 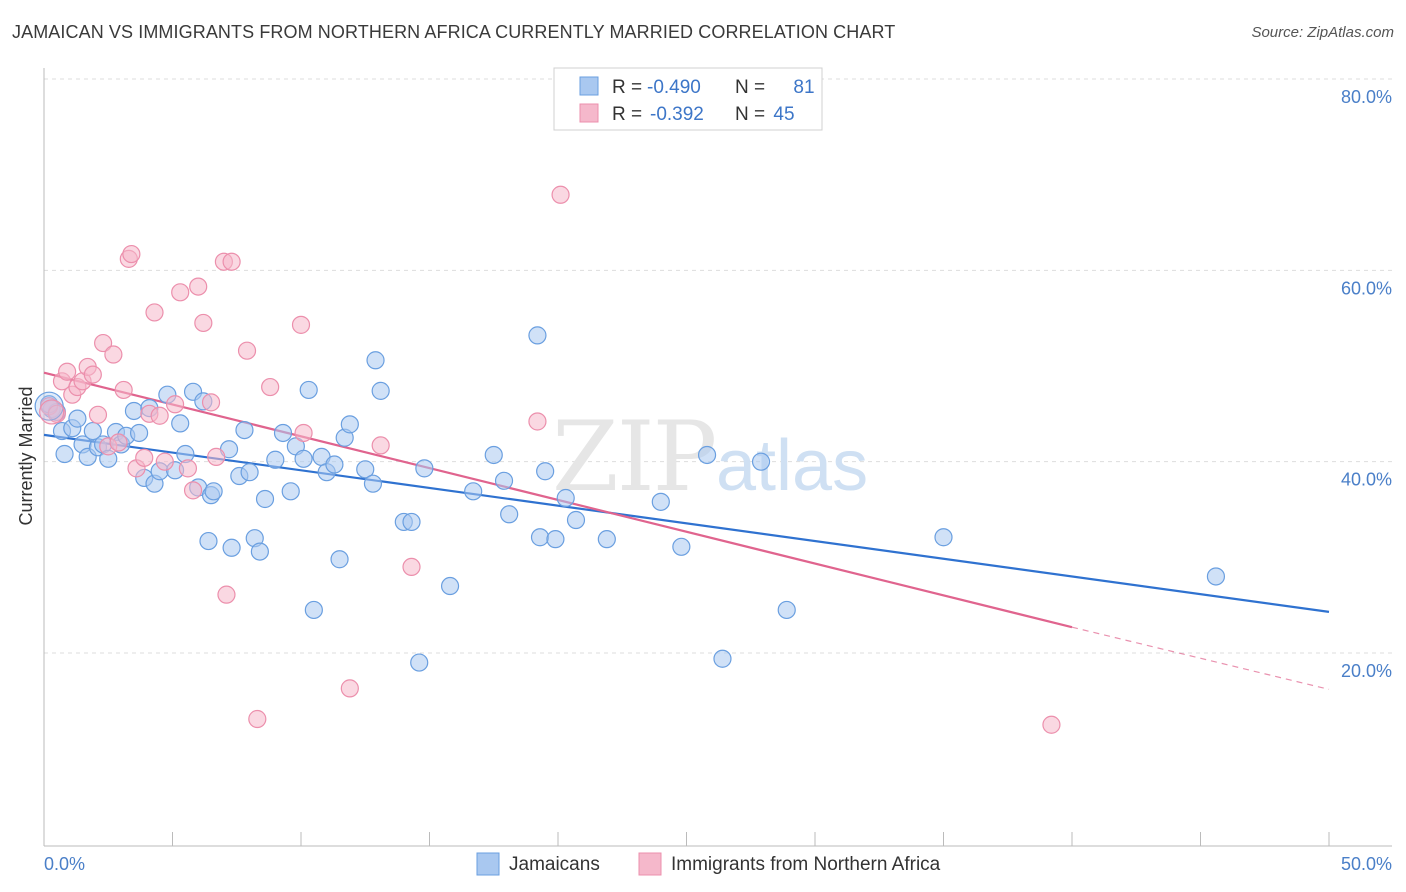 I want to click on stats-legend-swatch-immigrants, so click(x=589, y=113).